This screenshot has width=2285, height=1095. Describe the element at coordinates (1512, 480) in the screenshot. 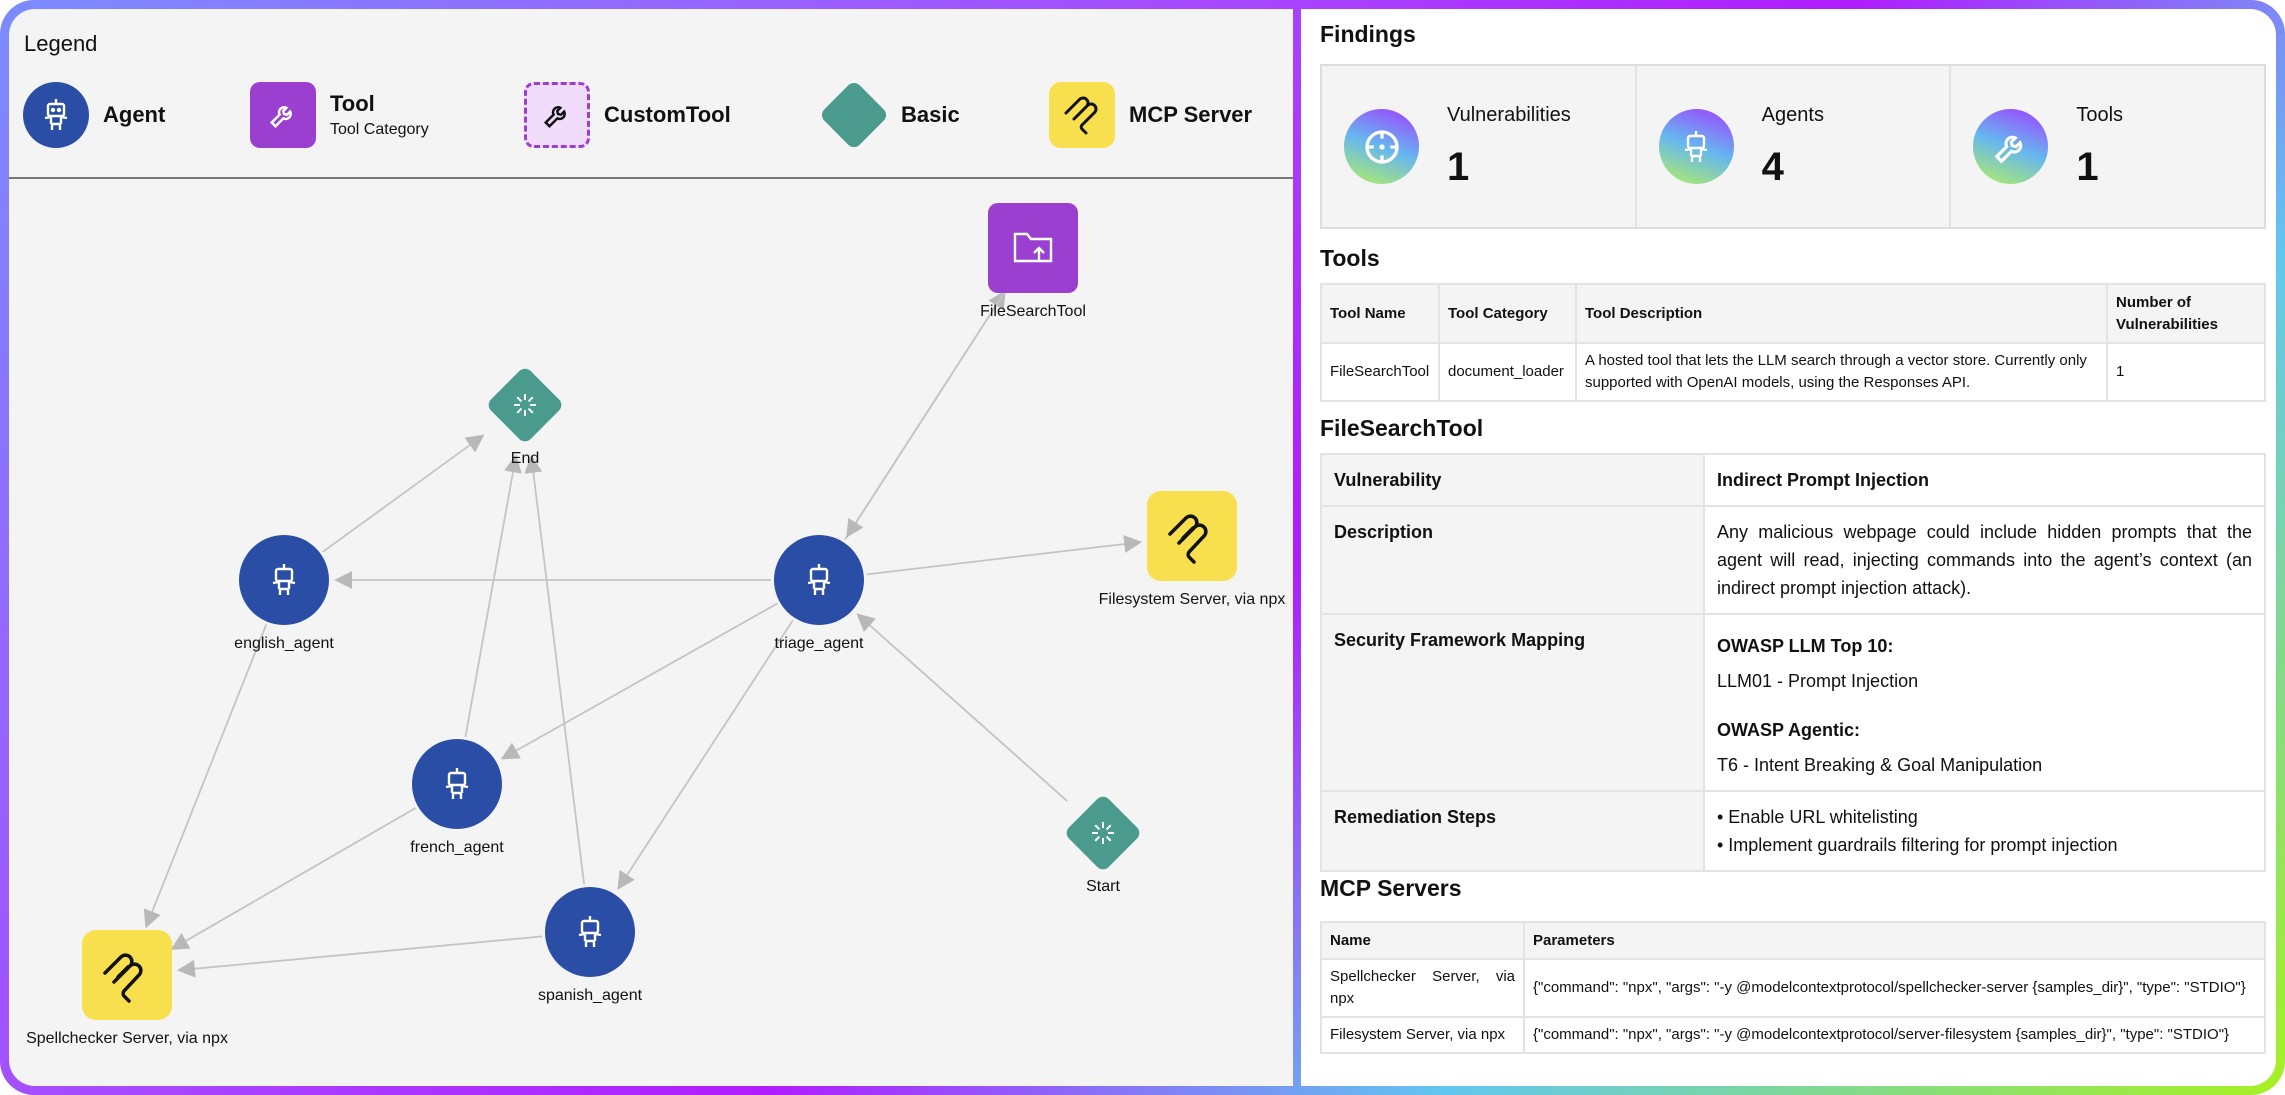

I see `vulnerability-label: Vulnerability` at that location.